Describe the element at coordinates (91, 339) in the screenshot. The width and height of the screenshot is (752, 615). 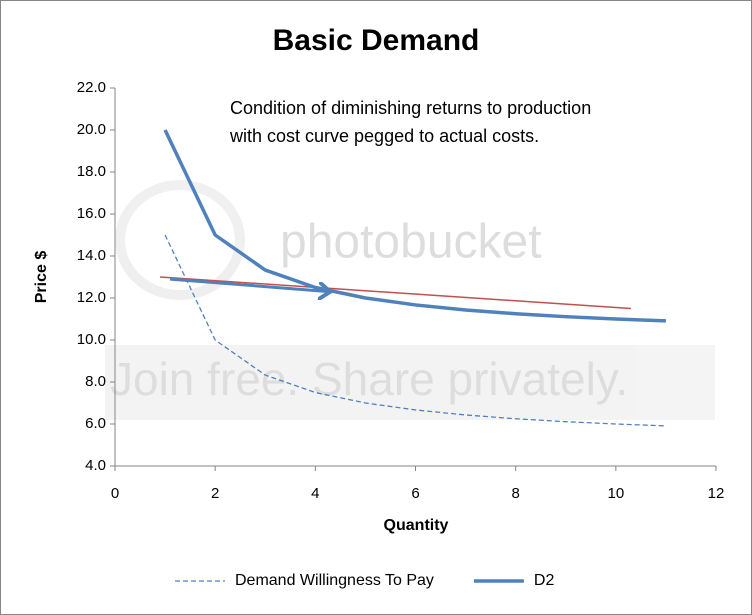
I see `y-tick-label: 10.0` at that location.